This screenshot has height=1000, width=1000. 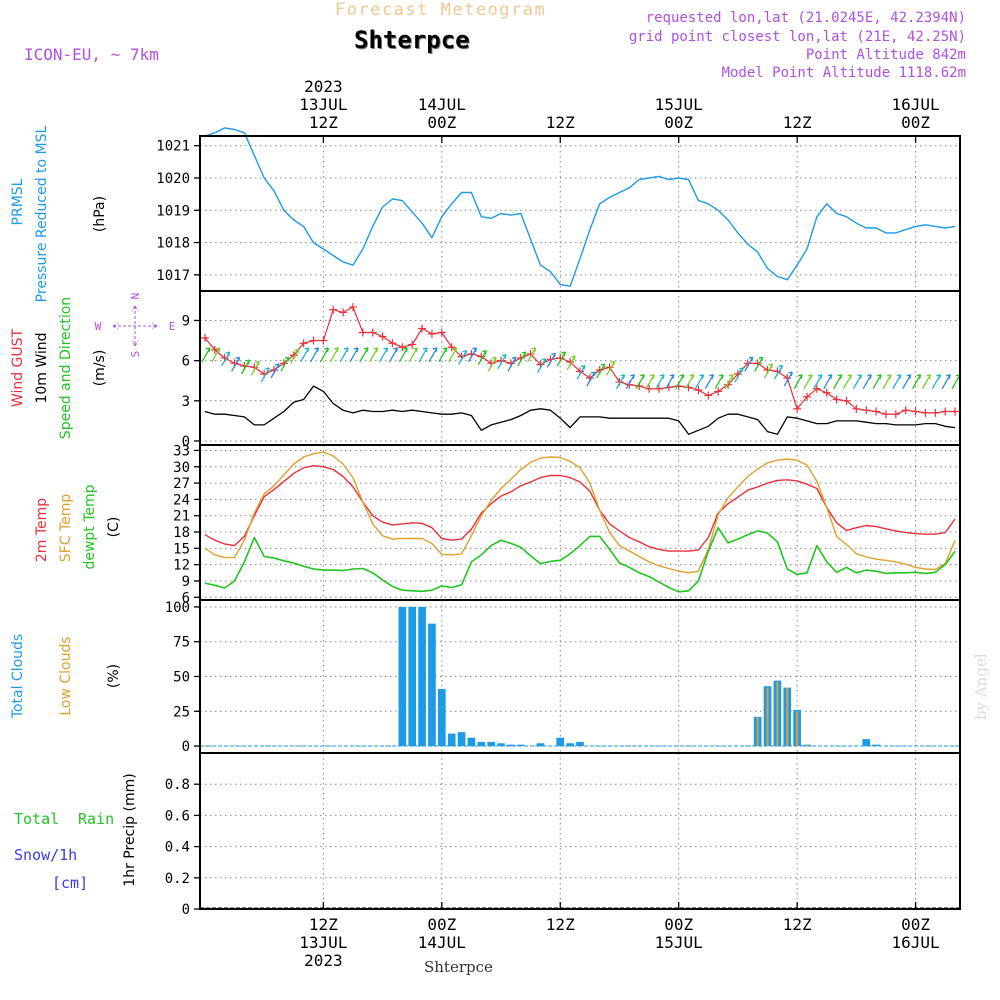 I want to click on y-tick-label: 75, so click(x=181, y=643).